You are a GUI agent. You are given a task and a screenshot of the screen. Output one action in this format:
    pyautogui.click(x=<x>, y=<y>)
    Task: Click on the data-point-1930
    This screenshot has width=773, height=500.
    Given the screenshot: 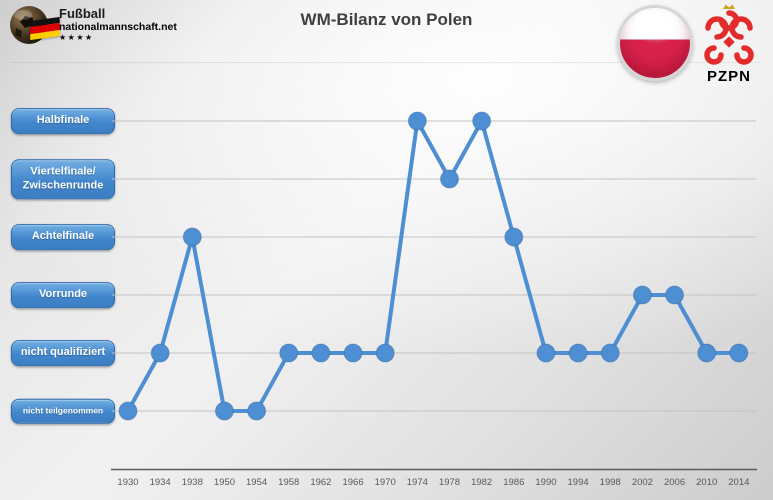 What is the action you would take?
    pyautogui.click(x=128, y=411)
    